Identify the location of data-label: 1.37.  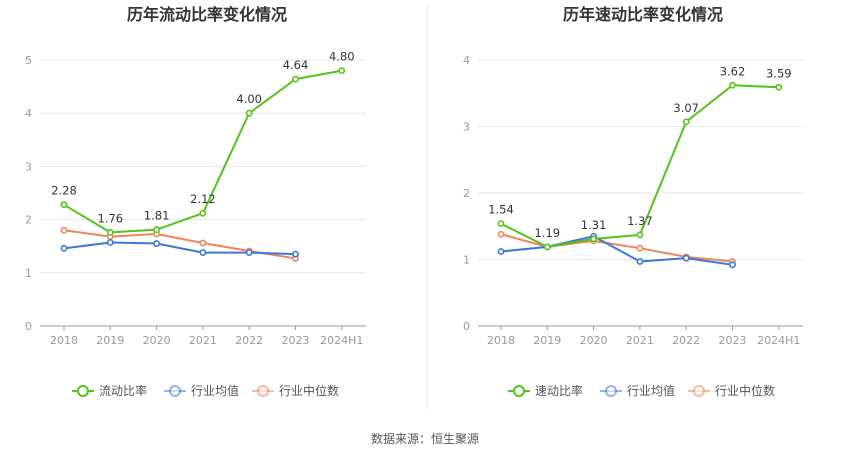
(640, 221).